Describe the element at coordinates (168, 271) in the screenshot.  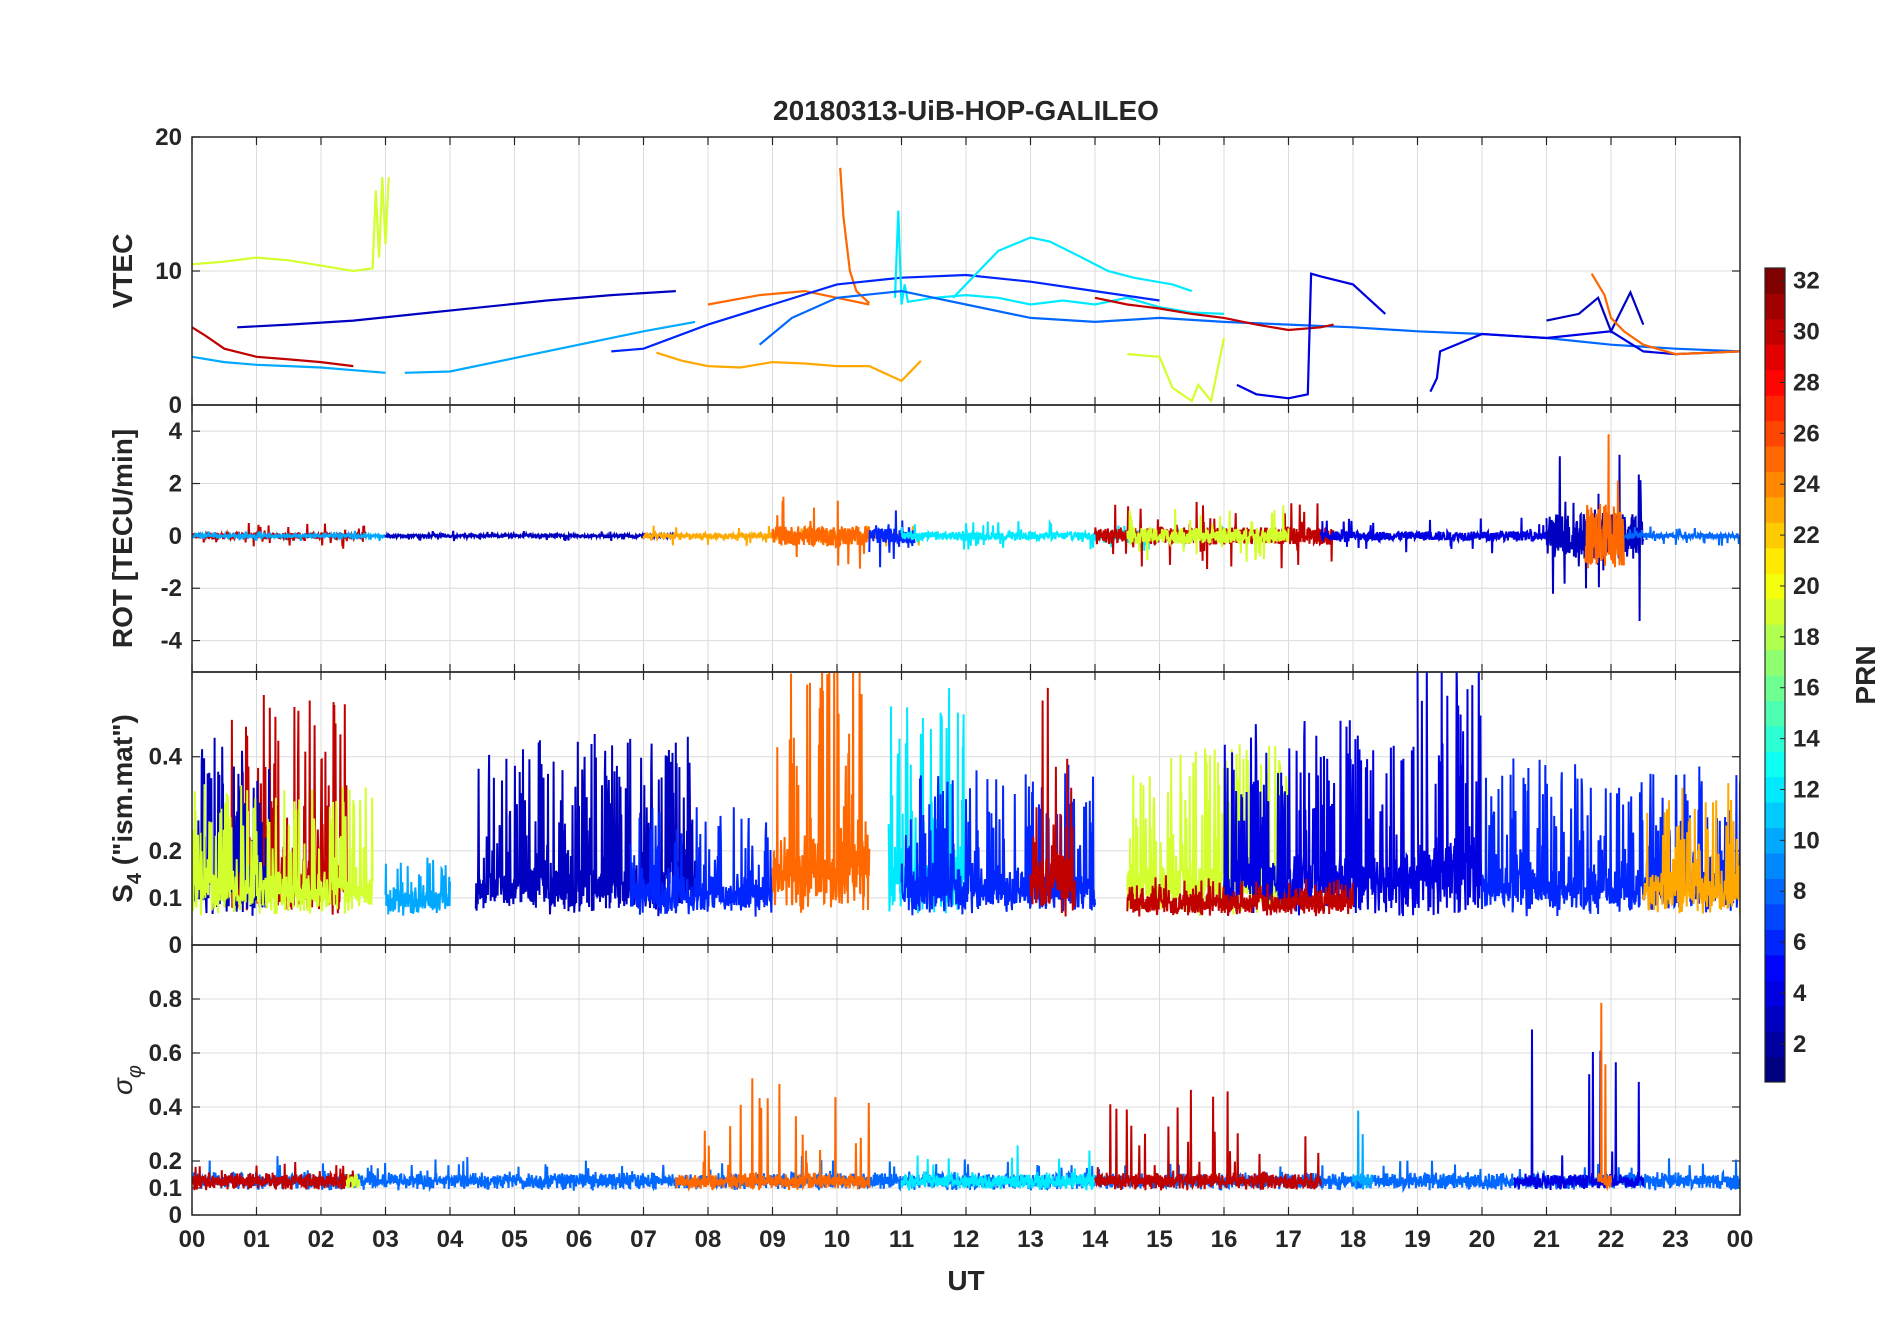
I see `y-tick-label: 10` at that location.